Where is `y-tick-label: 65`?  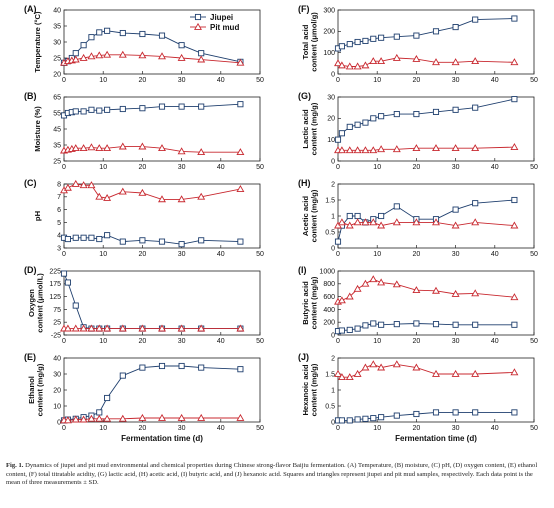 y-tick-label: 65 is located at coordinates (57, 97).